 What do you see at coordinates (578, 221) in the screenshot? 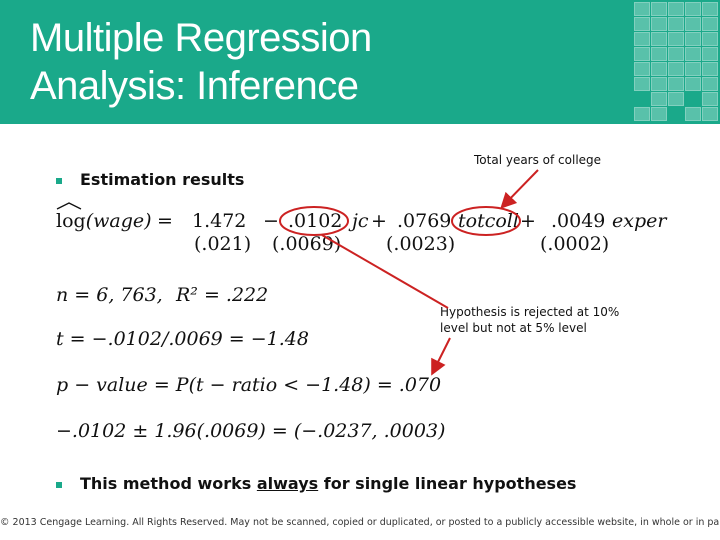
I see `exper-coefficient: .0049` at bounding box center [578, 221].